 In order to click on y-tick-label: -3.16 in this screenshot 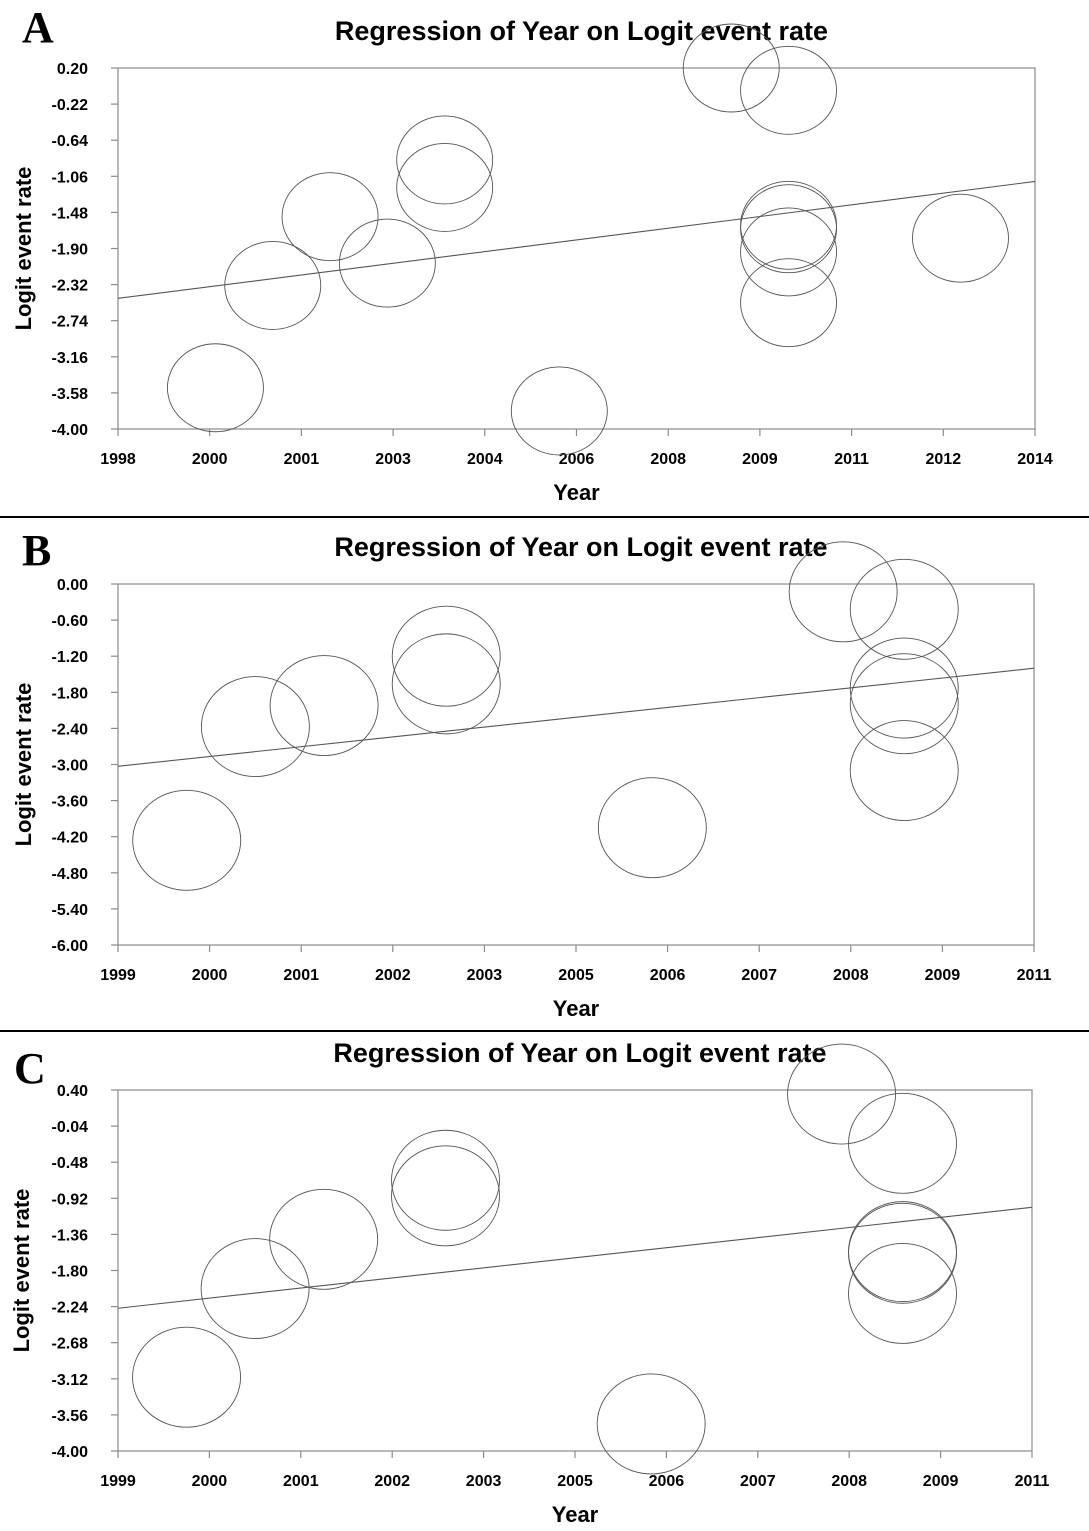, I will do `click(70, 358)`.